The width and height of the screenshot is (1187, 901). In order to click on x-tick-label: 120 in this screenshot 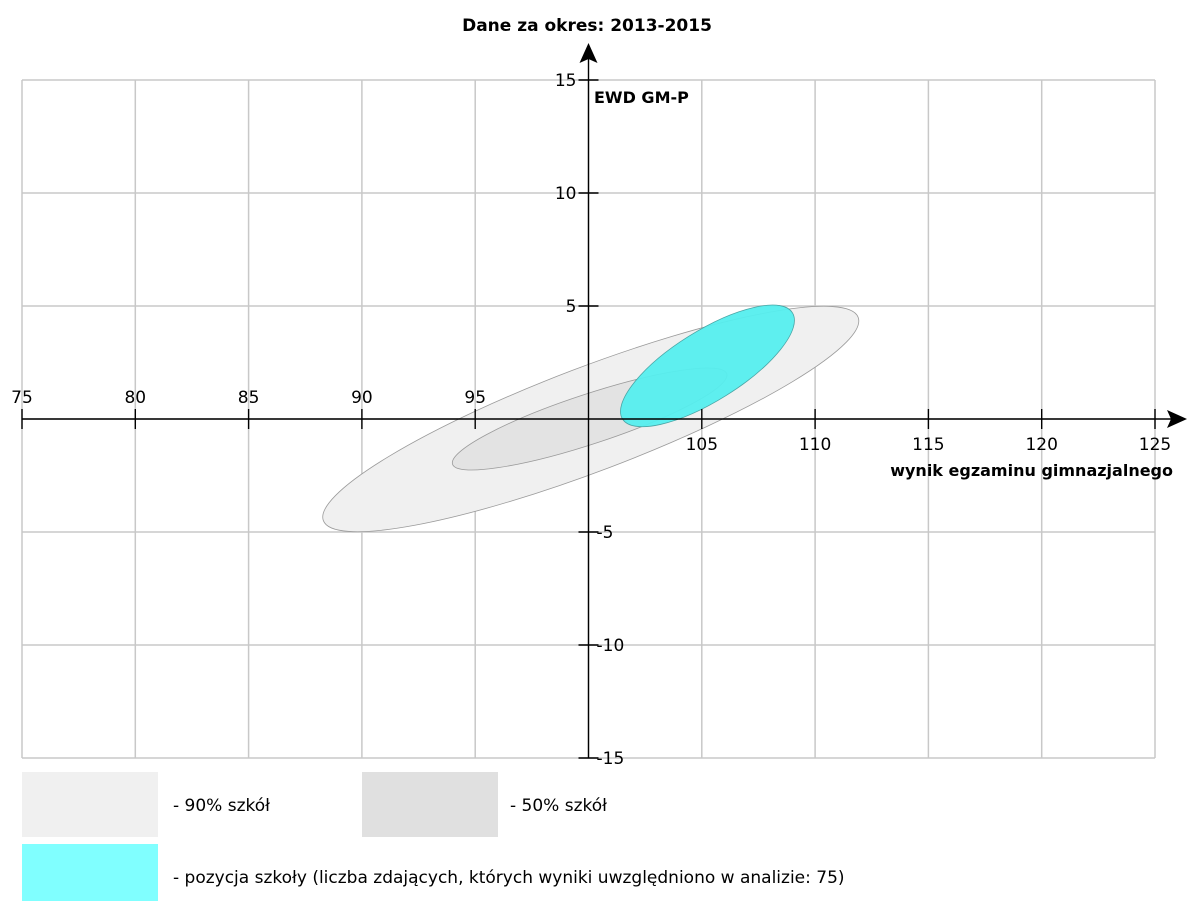, I will do `click(1041, 445)`.